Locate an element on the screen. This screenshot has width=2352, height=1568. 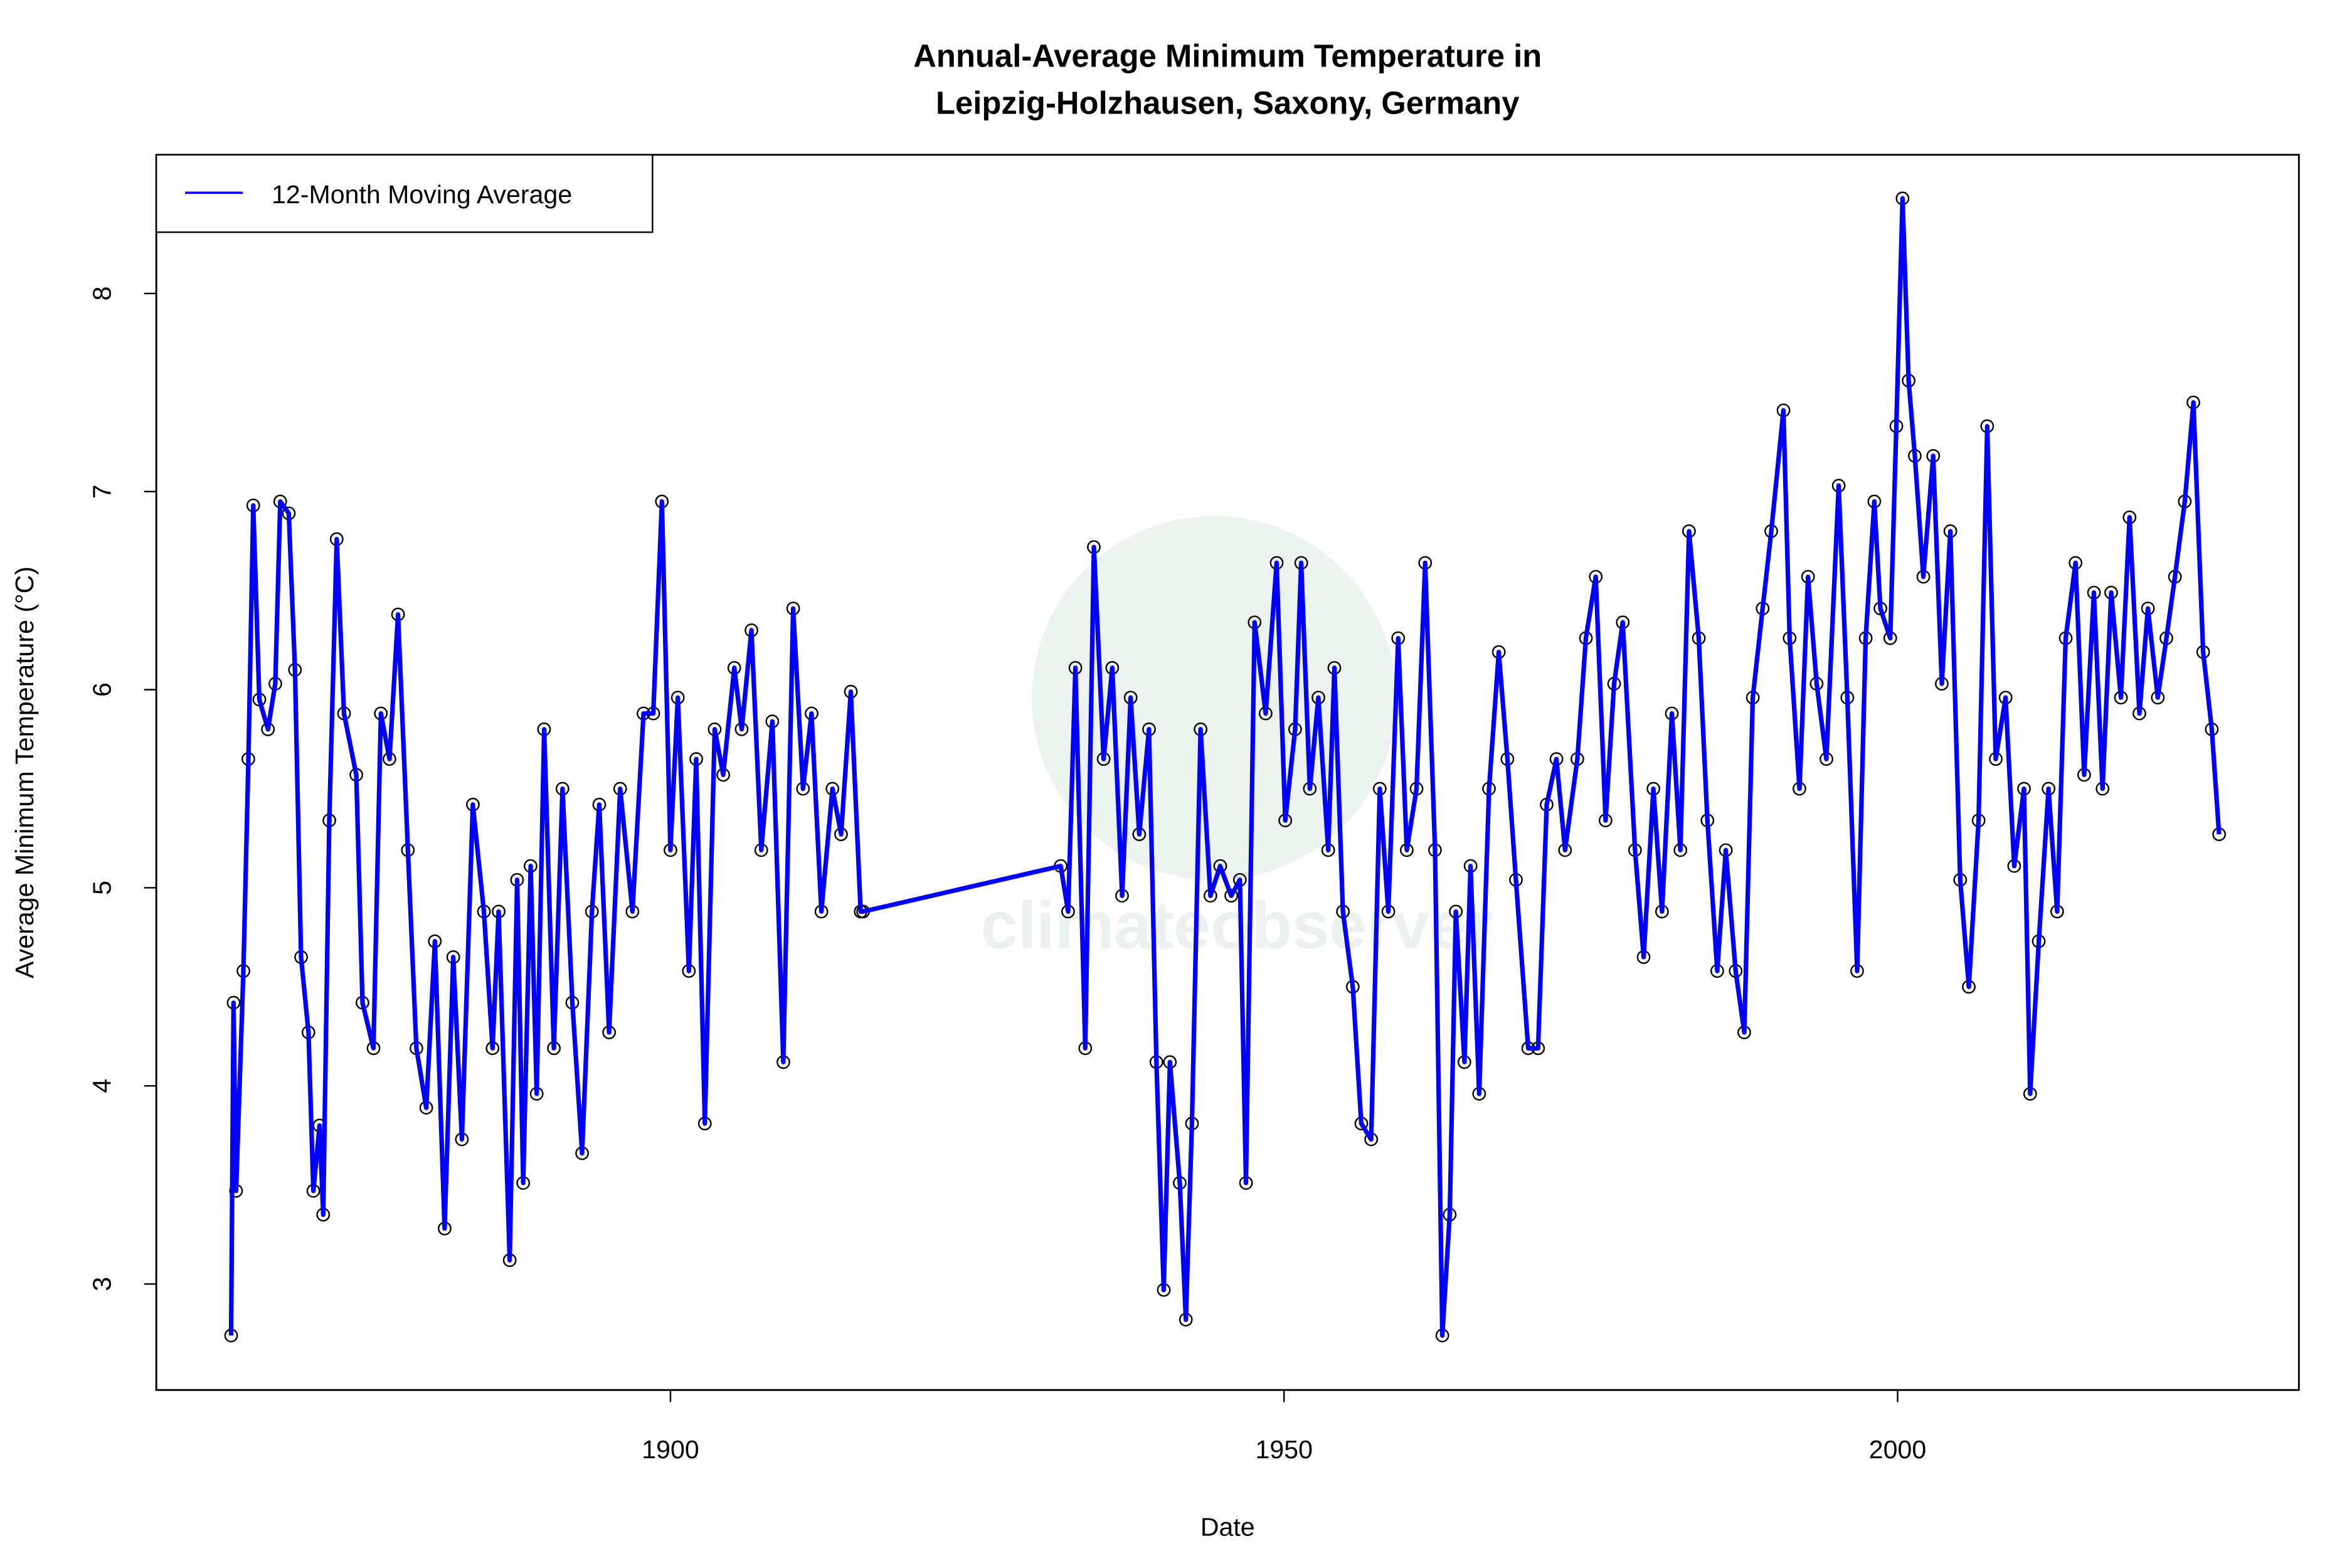
y-tick-label: 6 is located at coordinates (102, 689).